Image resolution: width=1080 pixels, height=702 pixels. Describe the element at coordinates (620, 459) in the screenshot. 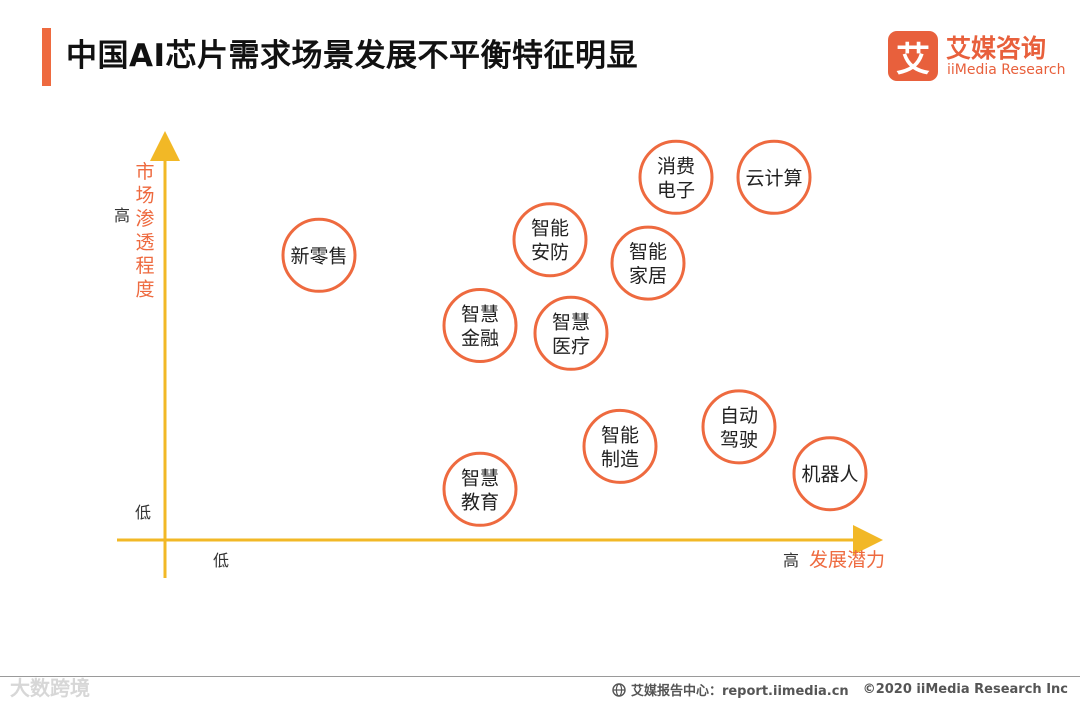

I see `bubble-label: 制造` at that location.